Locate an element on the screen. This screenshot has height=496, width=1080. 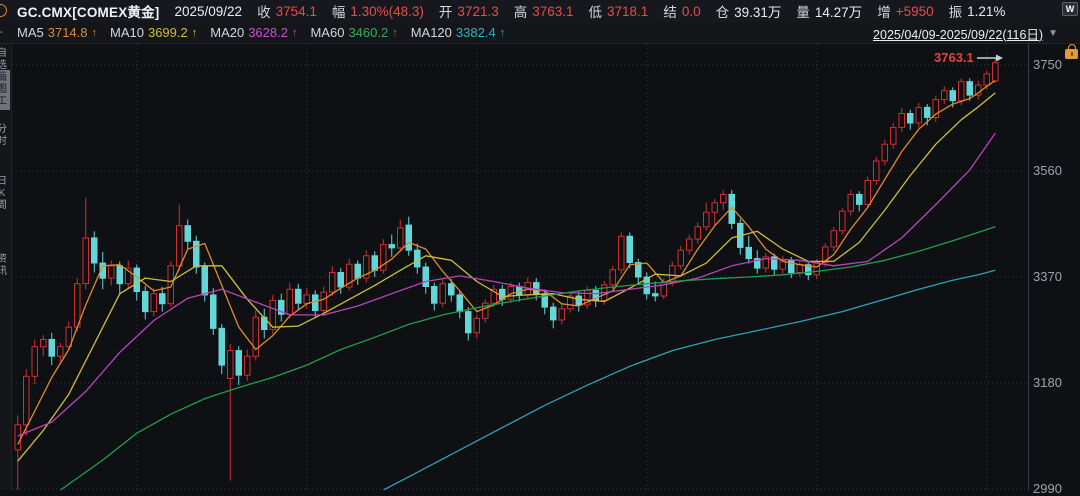
ma-legend-MA20: MA20 3628.2 ↑ is located at coordinates (254, 32).